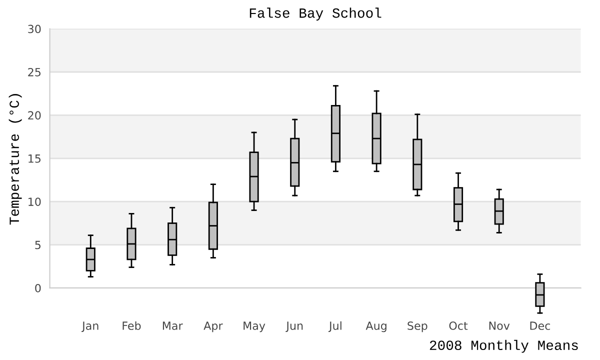 The width and height of the screenshot is (600, 360). What do you see at coordinates (294, 327) in the screenshot?
I see `x-tick-label: Jun` at bounding box center [294, 327].